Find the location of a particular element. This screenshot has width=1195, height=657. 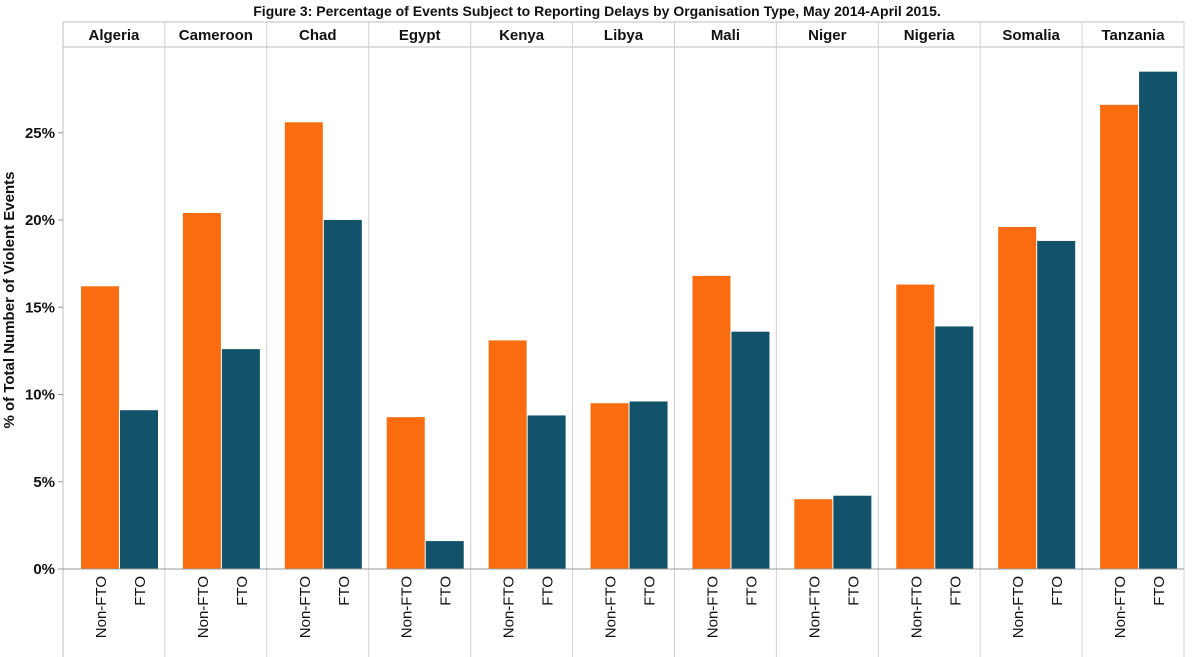

panel-label: Somalia is located at coordinates (1031, 35).